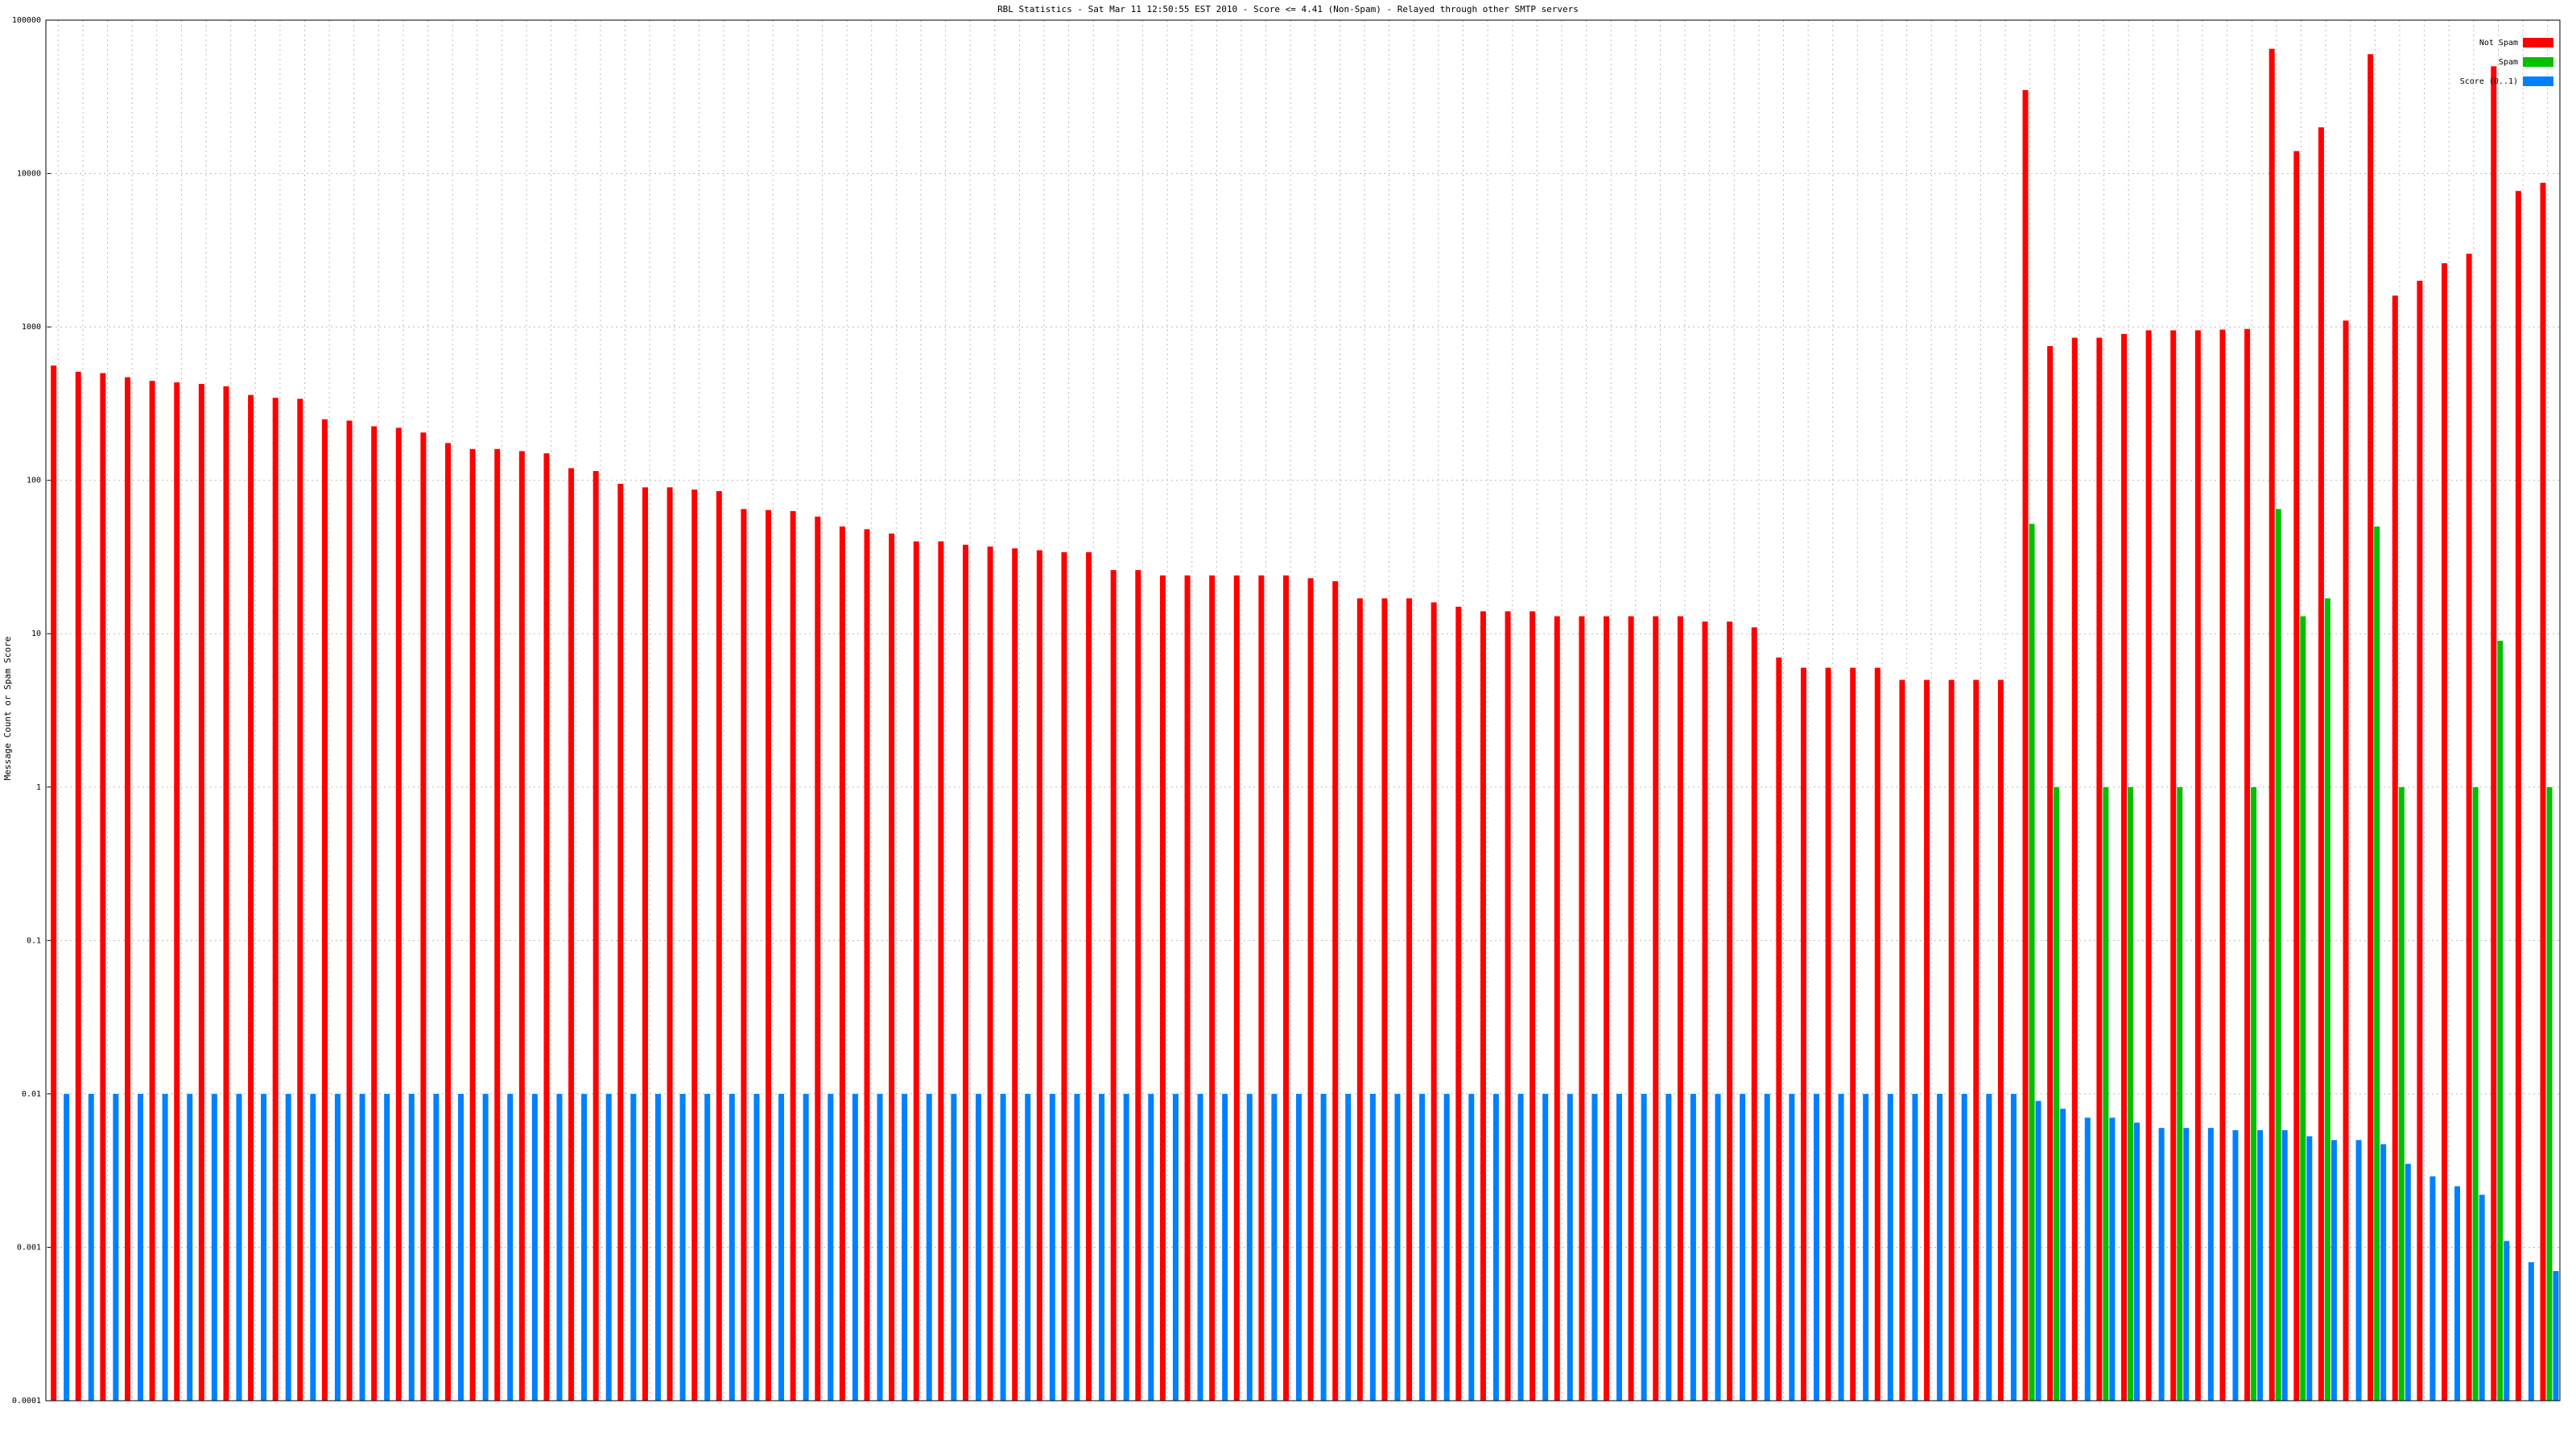 Image resolution: width=2576 pixels, height=1449 pixels. Describe the element at coordinates (38, 787) in the screenshot. I see `y-tick-label: 1` at that location.